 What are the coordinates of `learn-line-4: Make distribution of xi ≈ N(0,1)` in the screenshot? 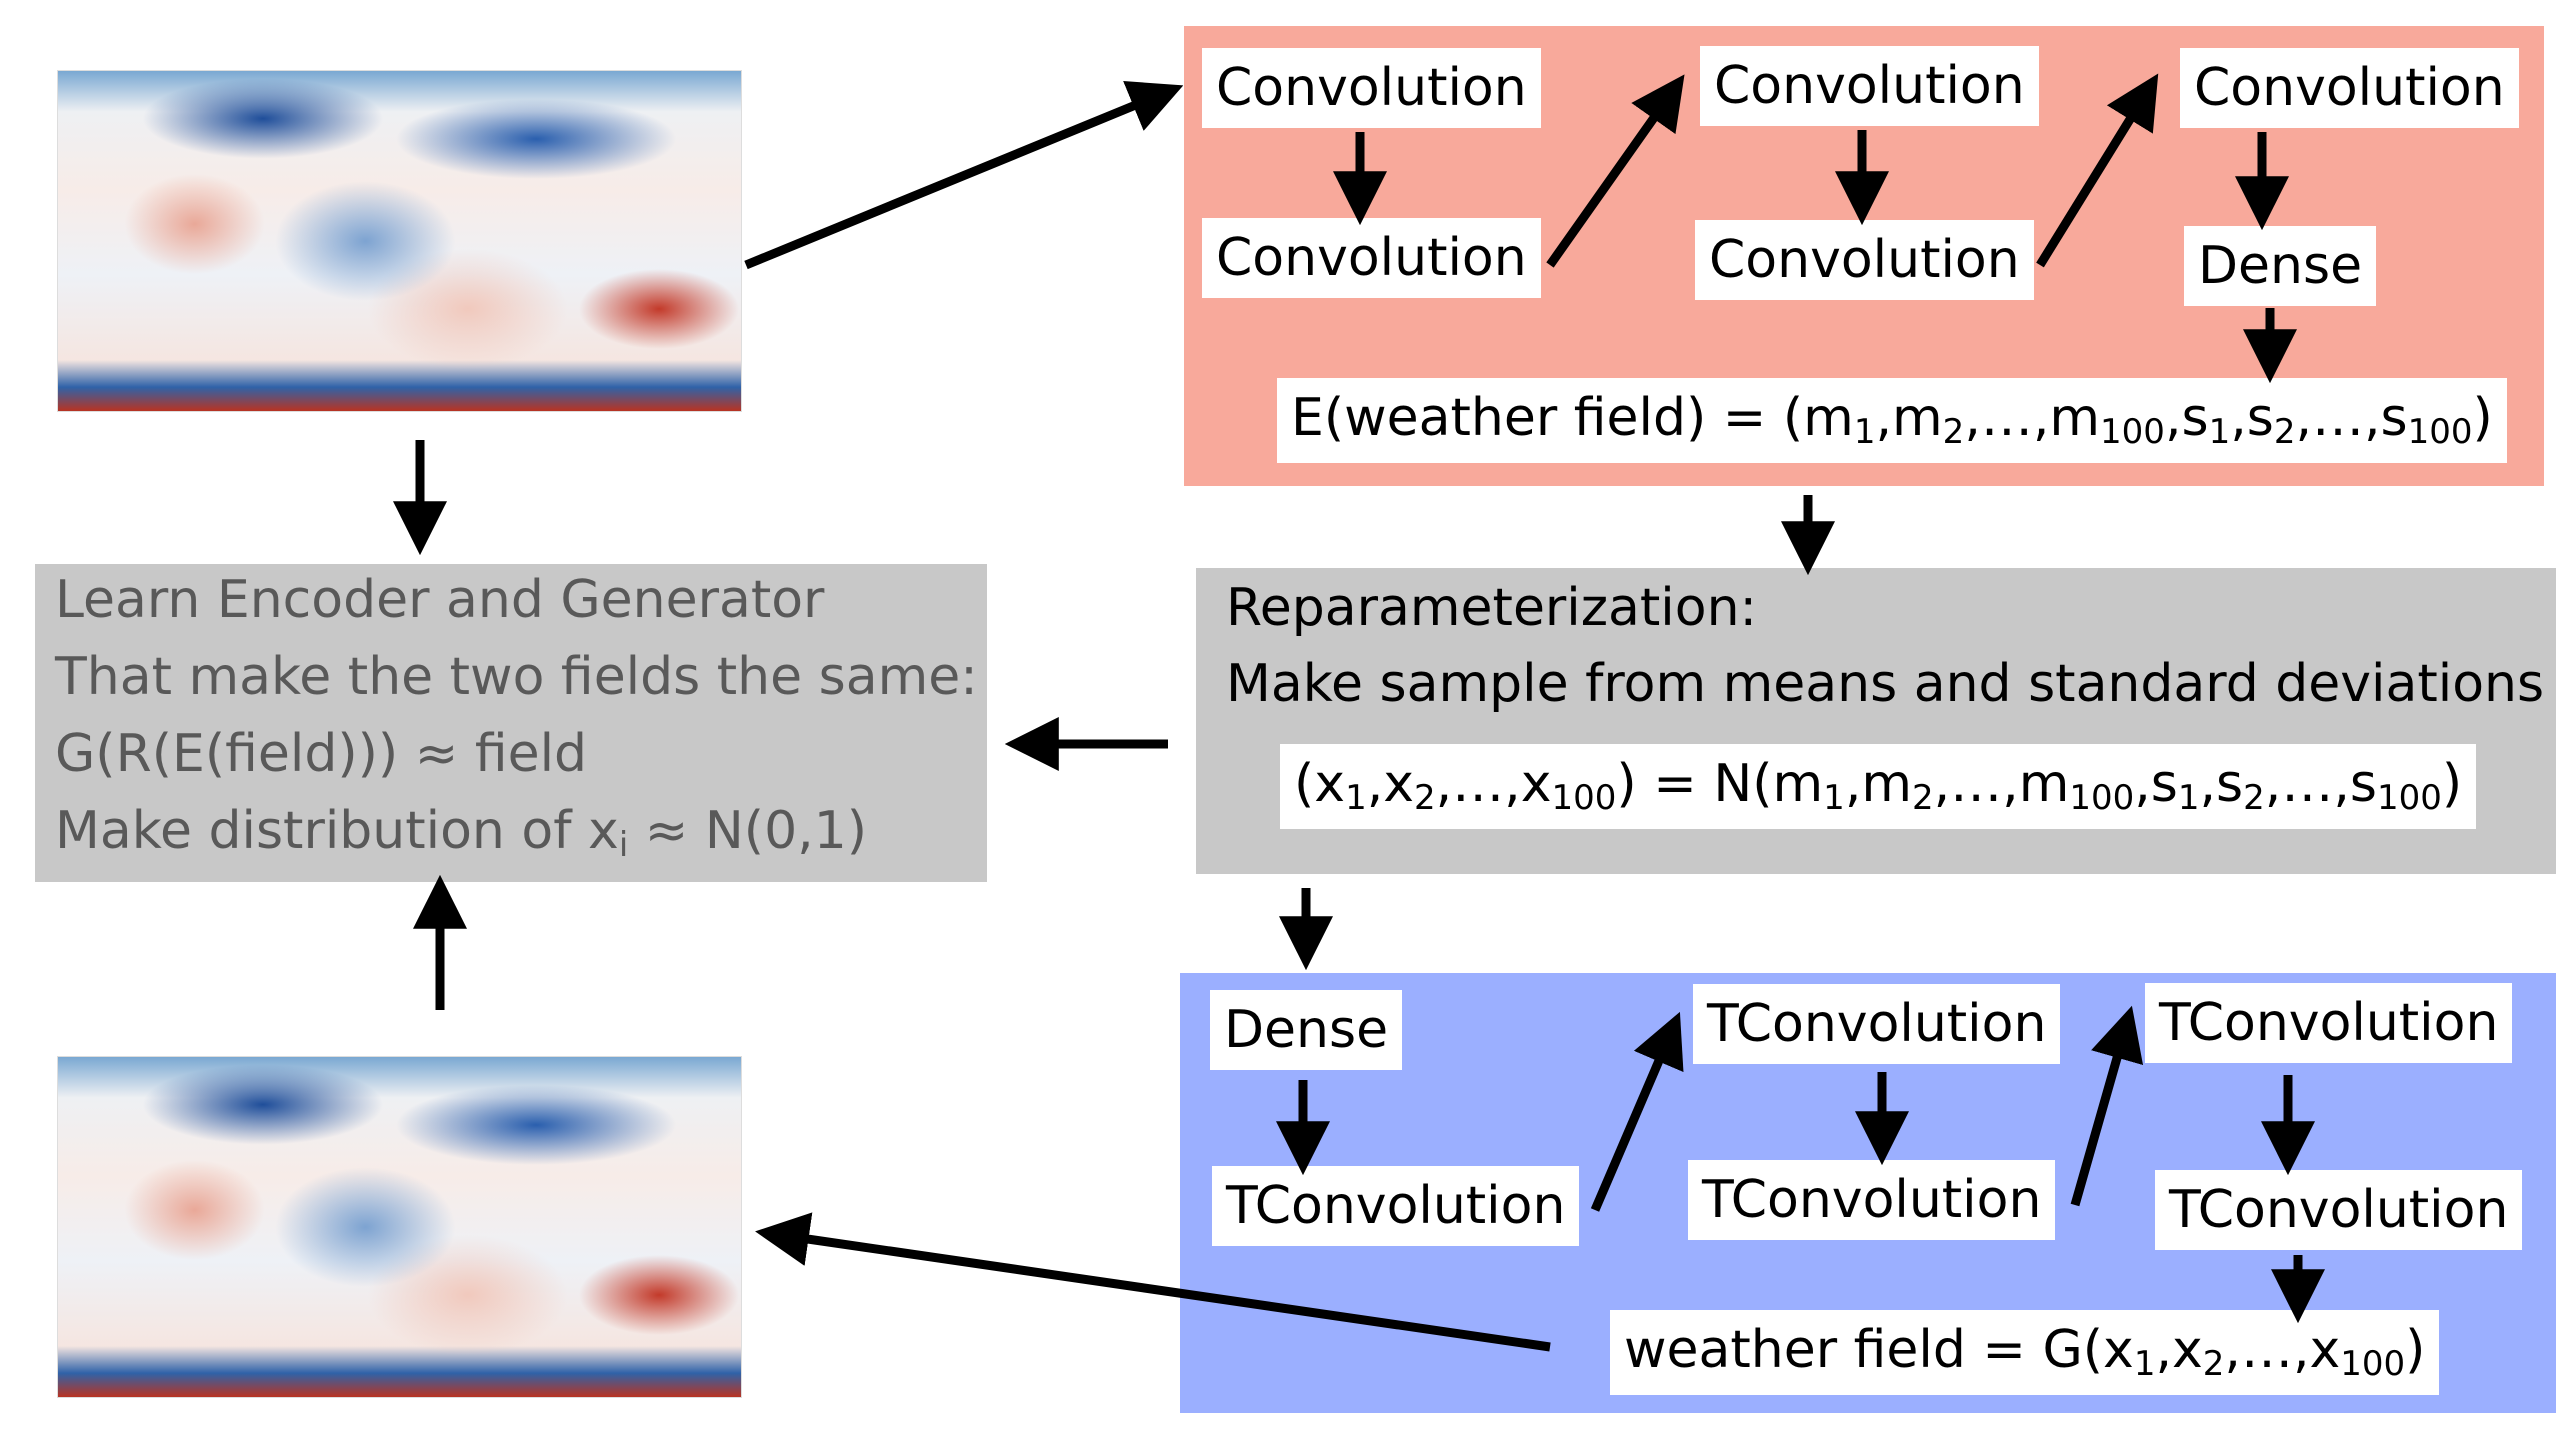 It's located at (461, 833).